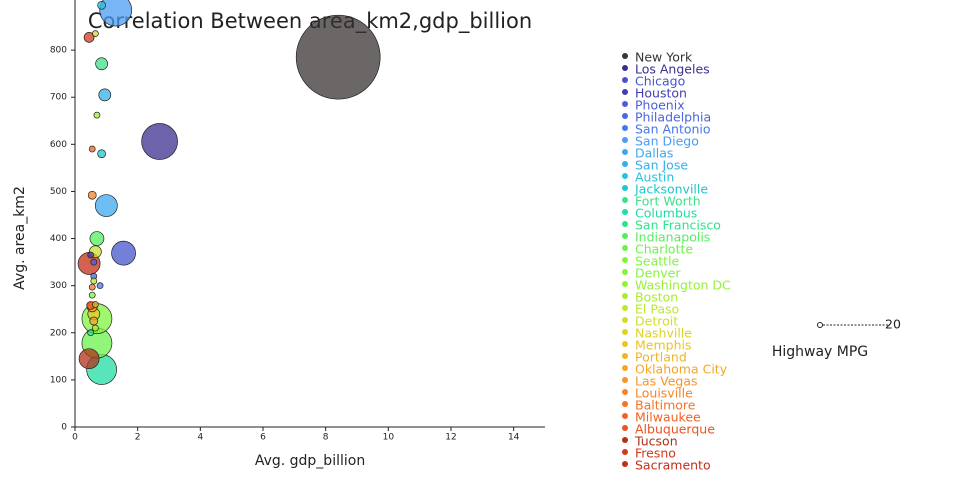 This screenshot has width=960, height=500. Describe the element at coordinates (58, 192) in the screenshot. I see `y-tick-label: 500` at that location.